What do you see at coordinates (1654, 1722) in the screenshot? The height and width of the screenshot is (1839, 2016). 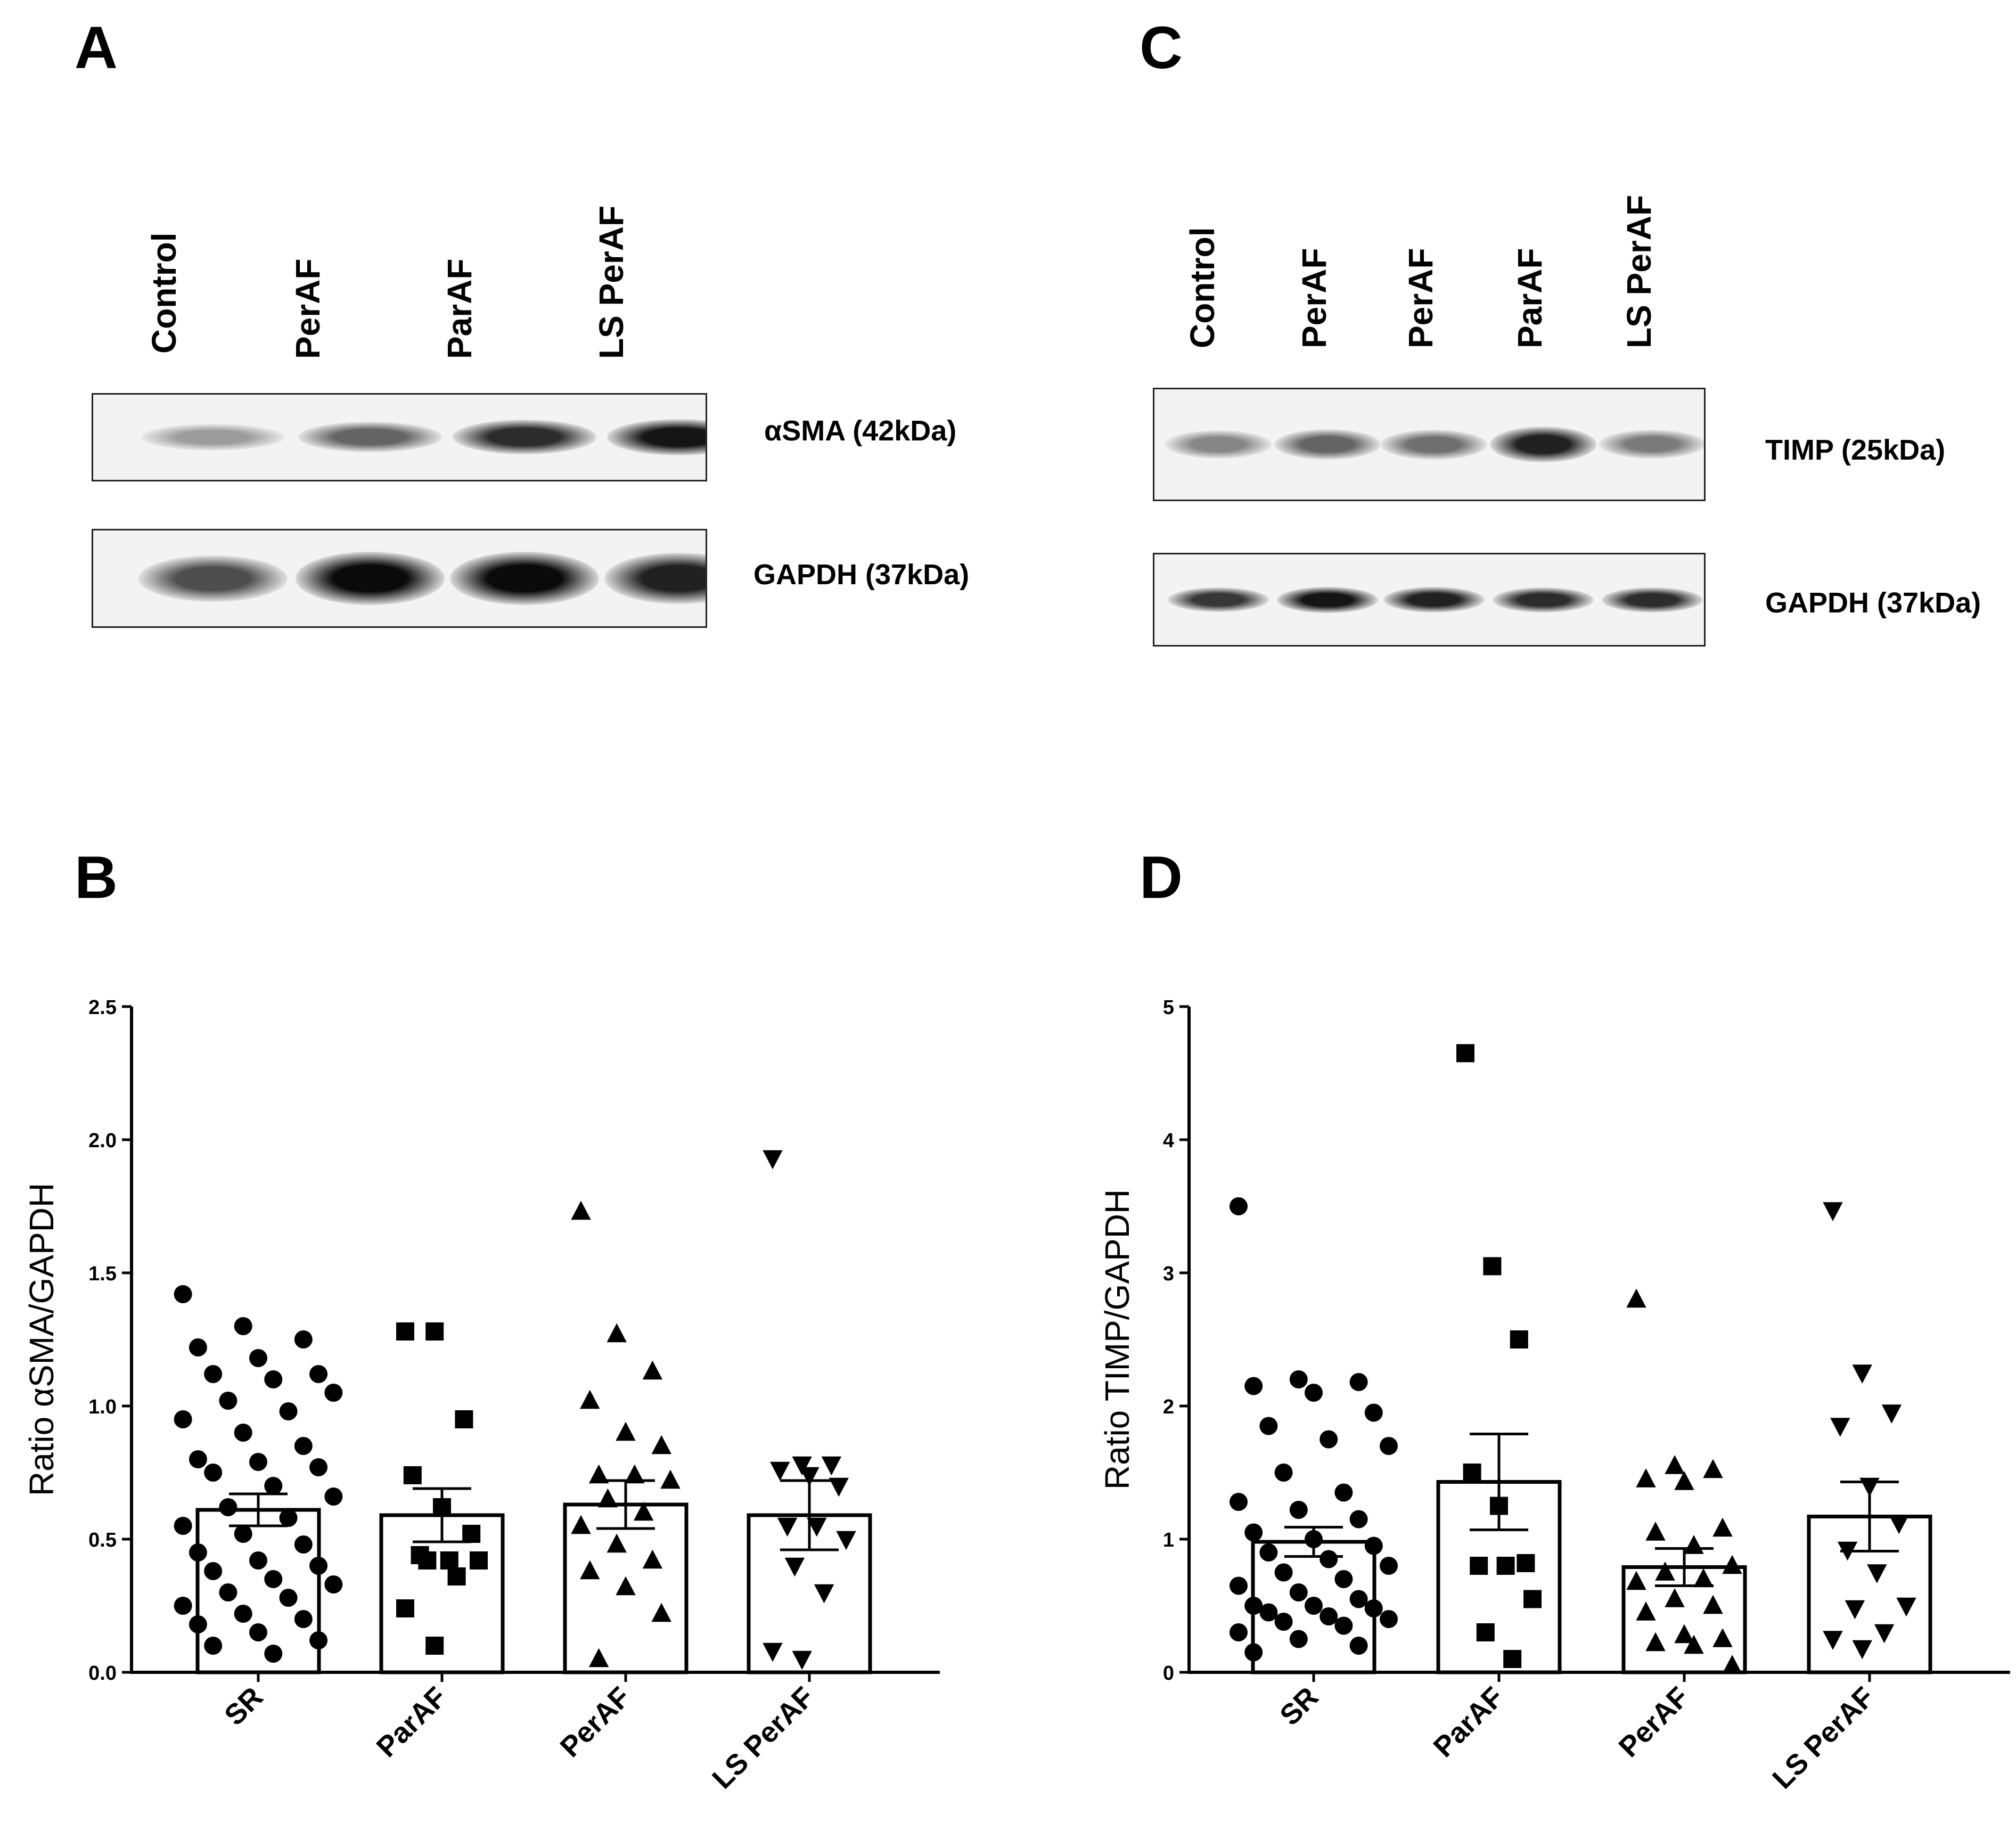 I see `x-tick-label: PerAF` at bounding box center [1654, 1722].